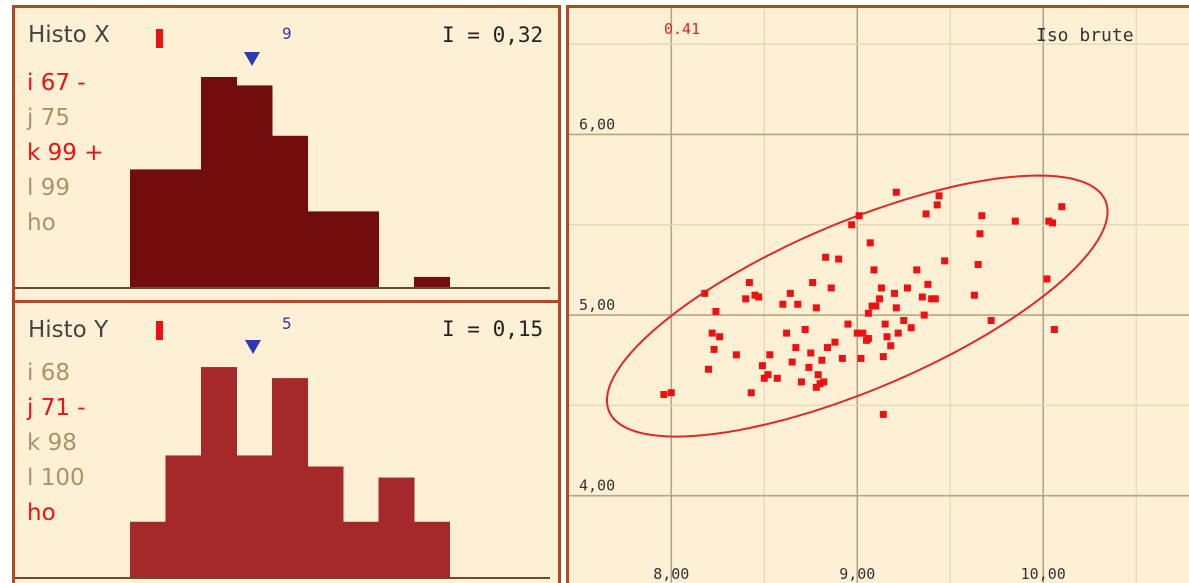 The width and height of the screenshot is (1189, 583). I want to click on histo-x-label-0: i 67 -, so click(56, 83).